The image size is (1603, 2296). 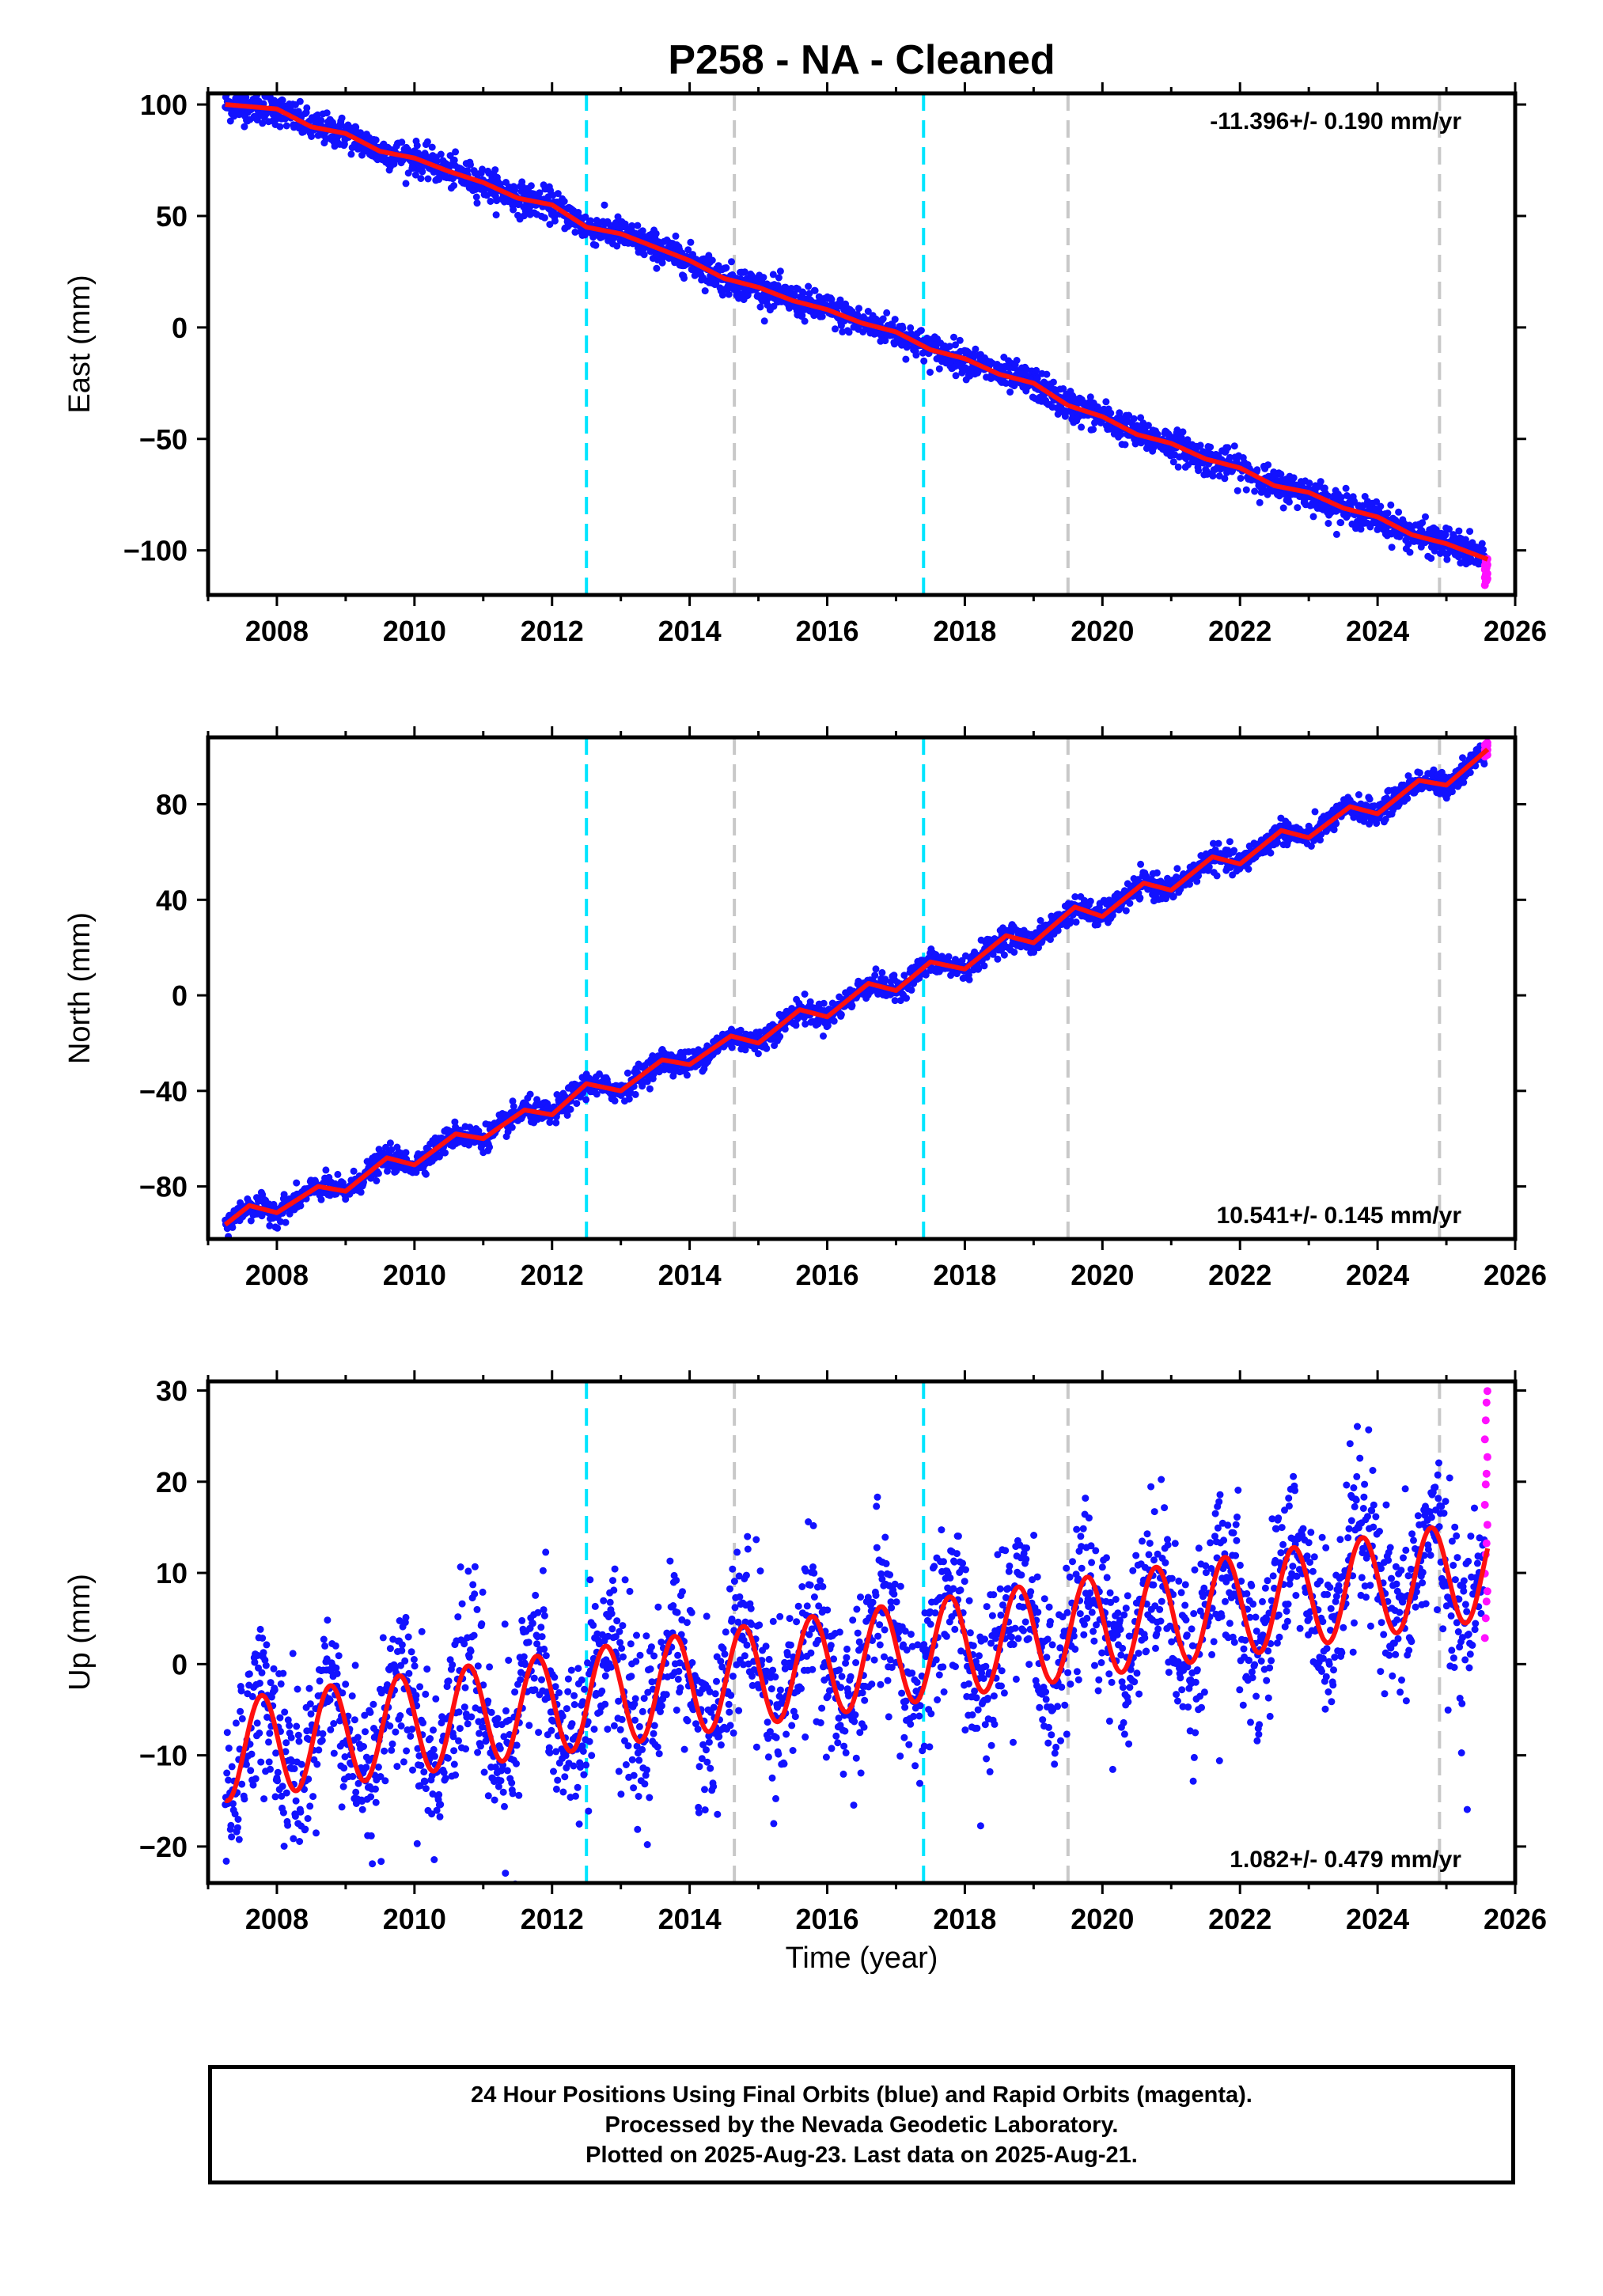 What do you see at coordinates (964, 1275) in the screenshot?
I see `x-tick-label: 2018` at bounding box center [964, 1275].